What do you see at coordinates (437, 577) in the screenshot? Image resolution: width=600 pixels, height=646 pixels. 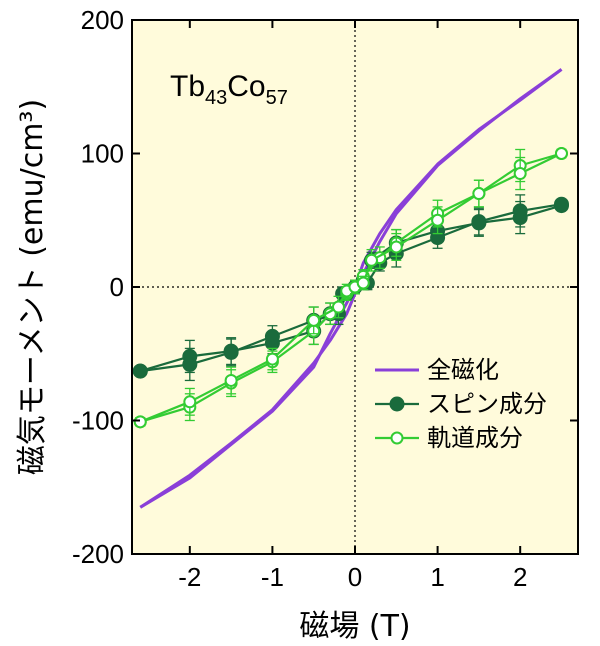 I see `x-tick-label: 1` at bounding box center [437, 577].